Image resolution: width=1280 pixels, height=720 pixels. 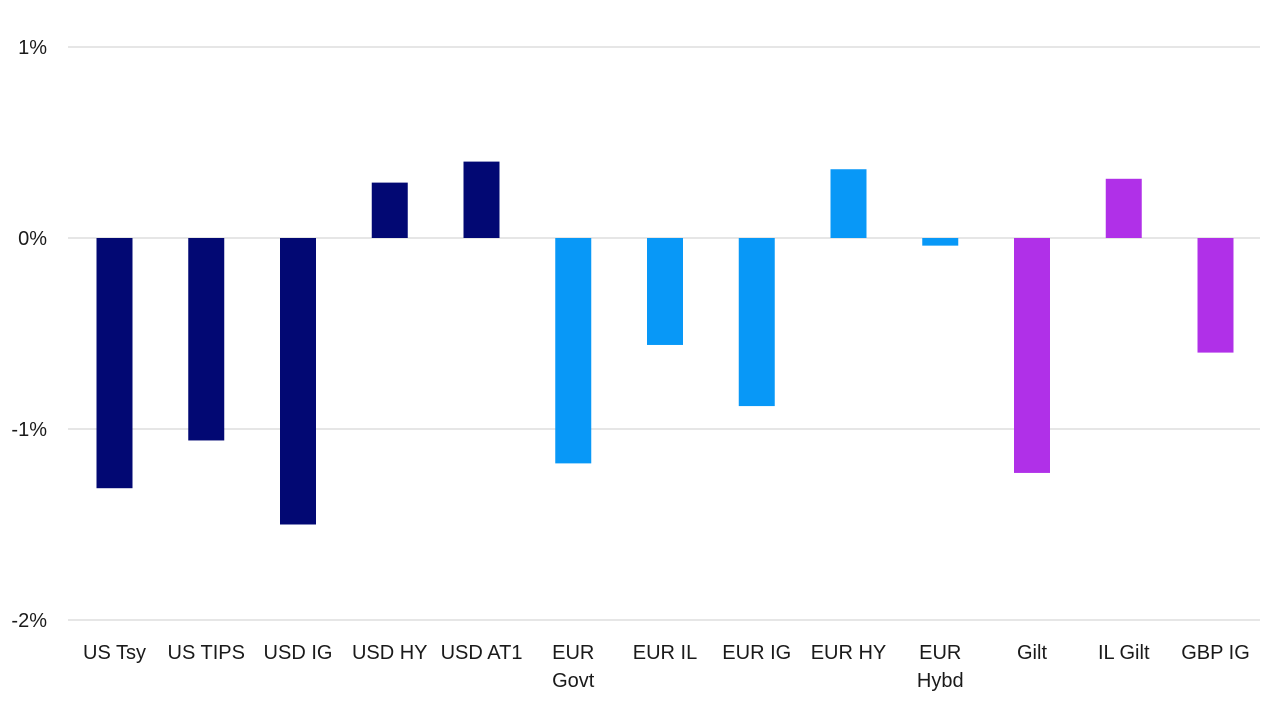 I want to click on x-tick-label: US TIPS, so click(x=206, y=653).